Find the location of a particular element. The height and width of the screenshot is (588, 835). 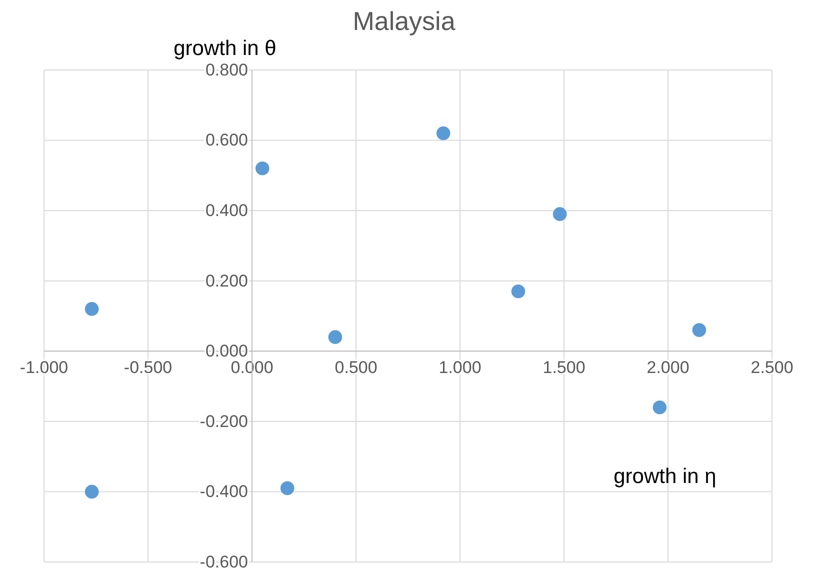

x-tick-label: 0.000 is located at coordinates (252, 368).